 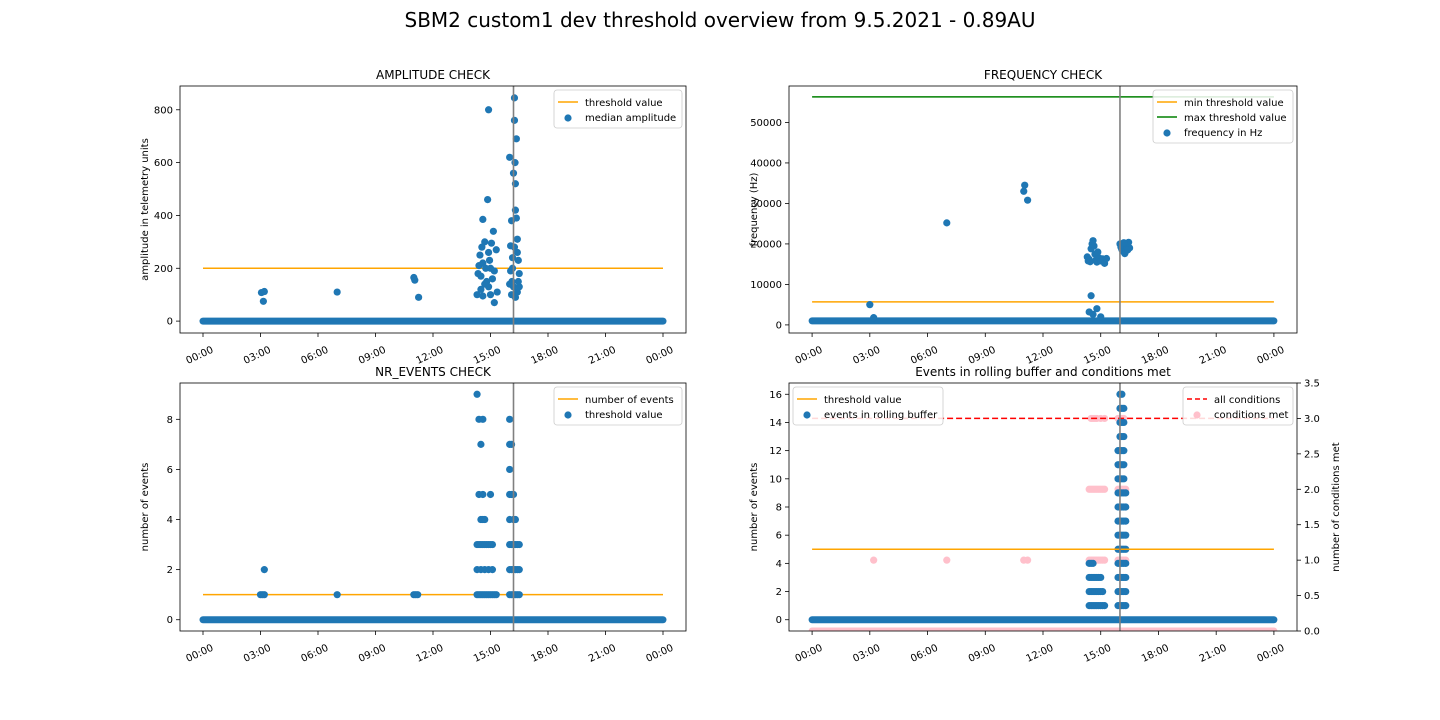 I want to click on y-axis-label: frequency (Hz), so click(x=754, y=209).